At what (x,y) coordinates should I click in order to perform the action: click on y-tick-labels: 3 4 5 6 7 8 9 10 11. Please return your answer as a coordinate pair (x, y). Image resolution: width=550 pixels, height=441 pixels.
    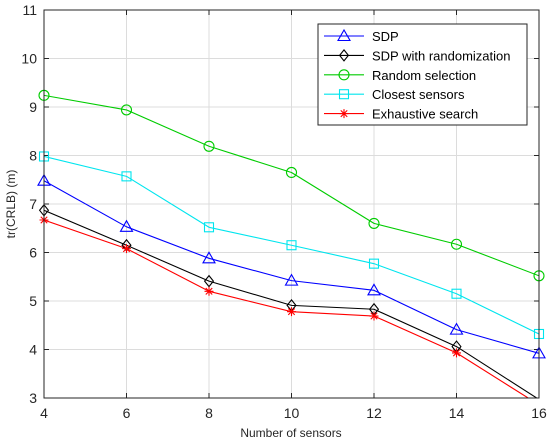
    Looking at the image, I should click on (29, 204).